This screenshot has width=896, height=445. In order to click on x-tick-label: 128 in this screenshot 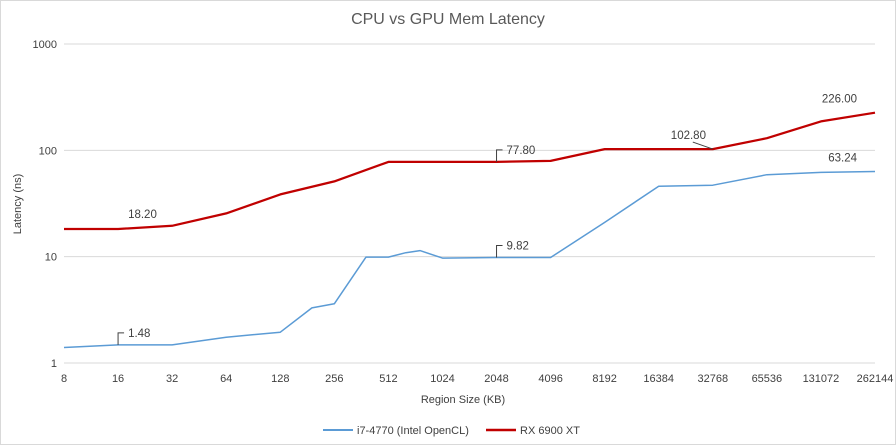, I will do `click(280, 379)`.